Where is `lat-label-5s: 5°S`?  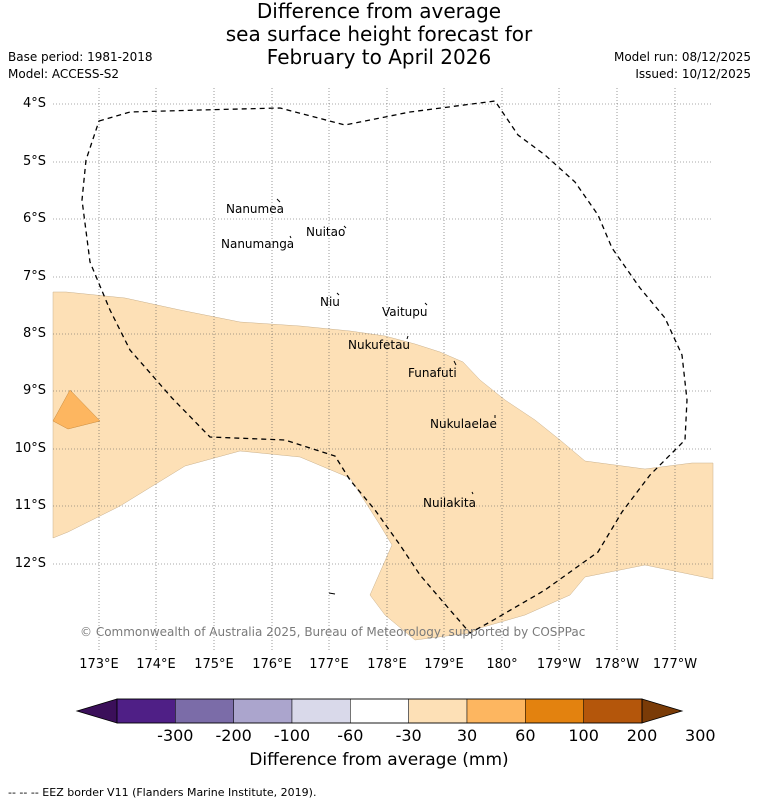 lat-label-5s: 5°S is located at coordinates (34, 161).